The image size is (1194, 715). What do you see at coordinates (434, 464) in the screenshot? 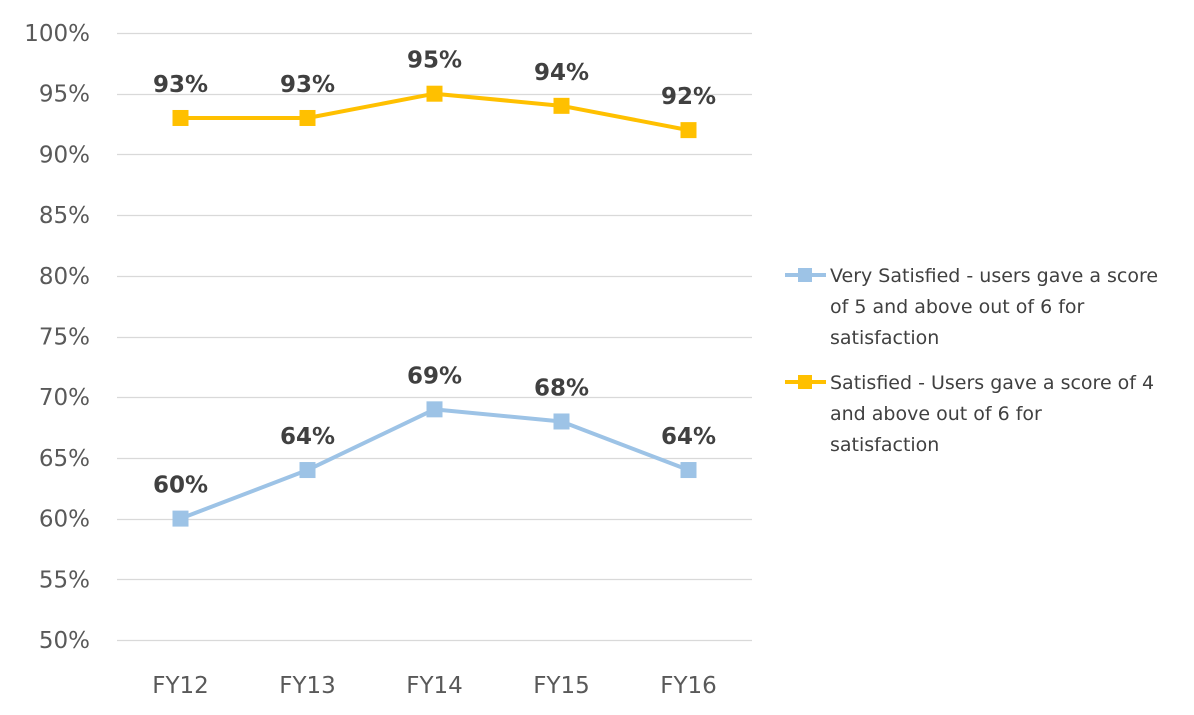
I see `series-line` at bounding box center [434, 464].